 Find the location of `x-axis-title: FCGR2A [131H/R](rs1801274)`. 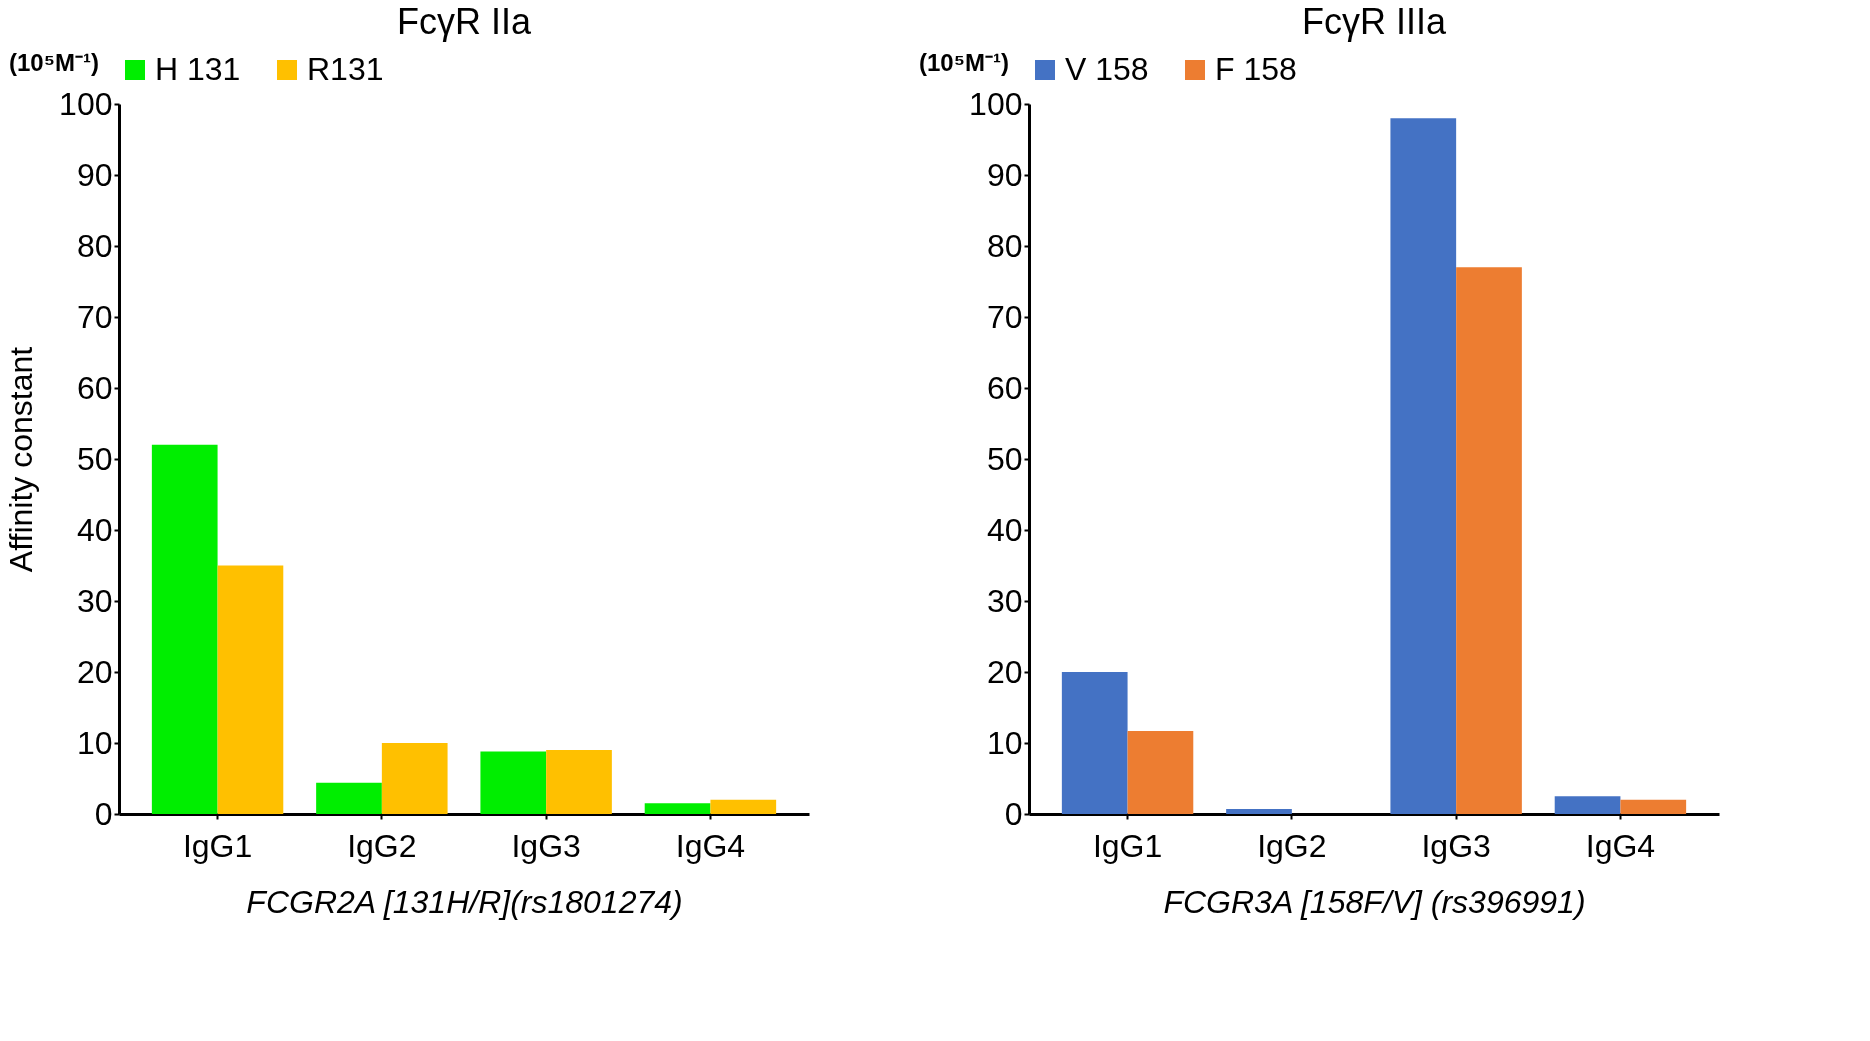

x-axis-title: FCGR2A [131H/R](rs1801274) is located at coordinates (464, 901).